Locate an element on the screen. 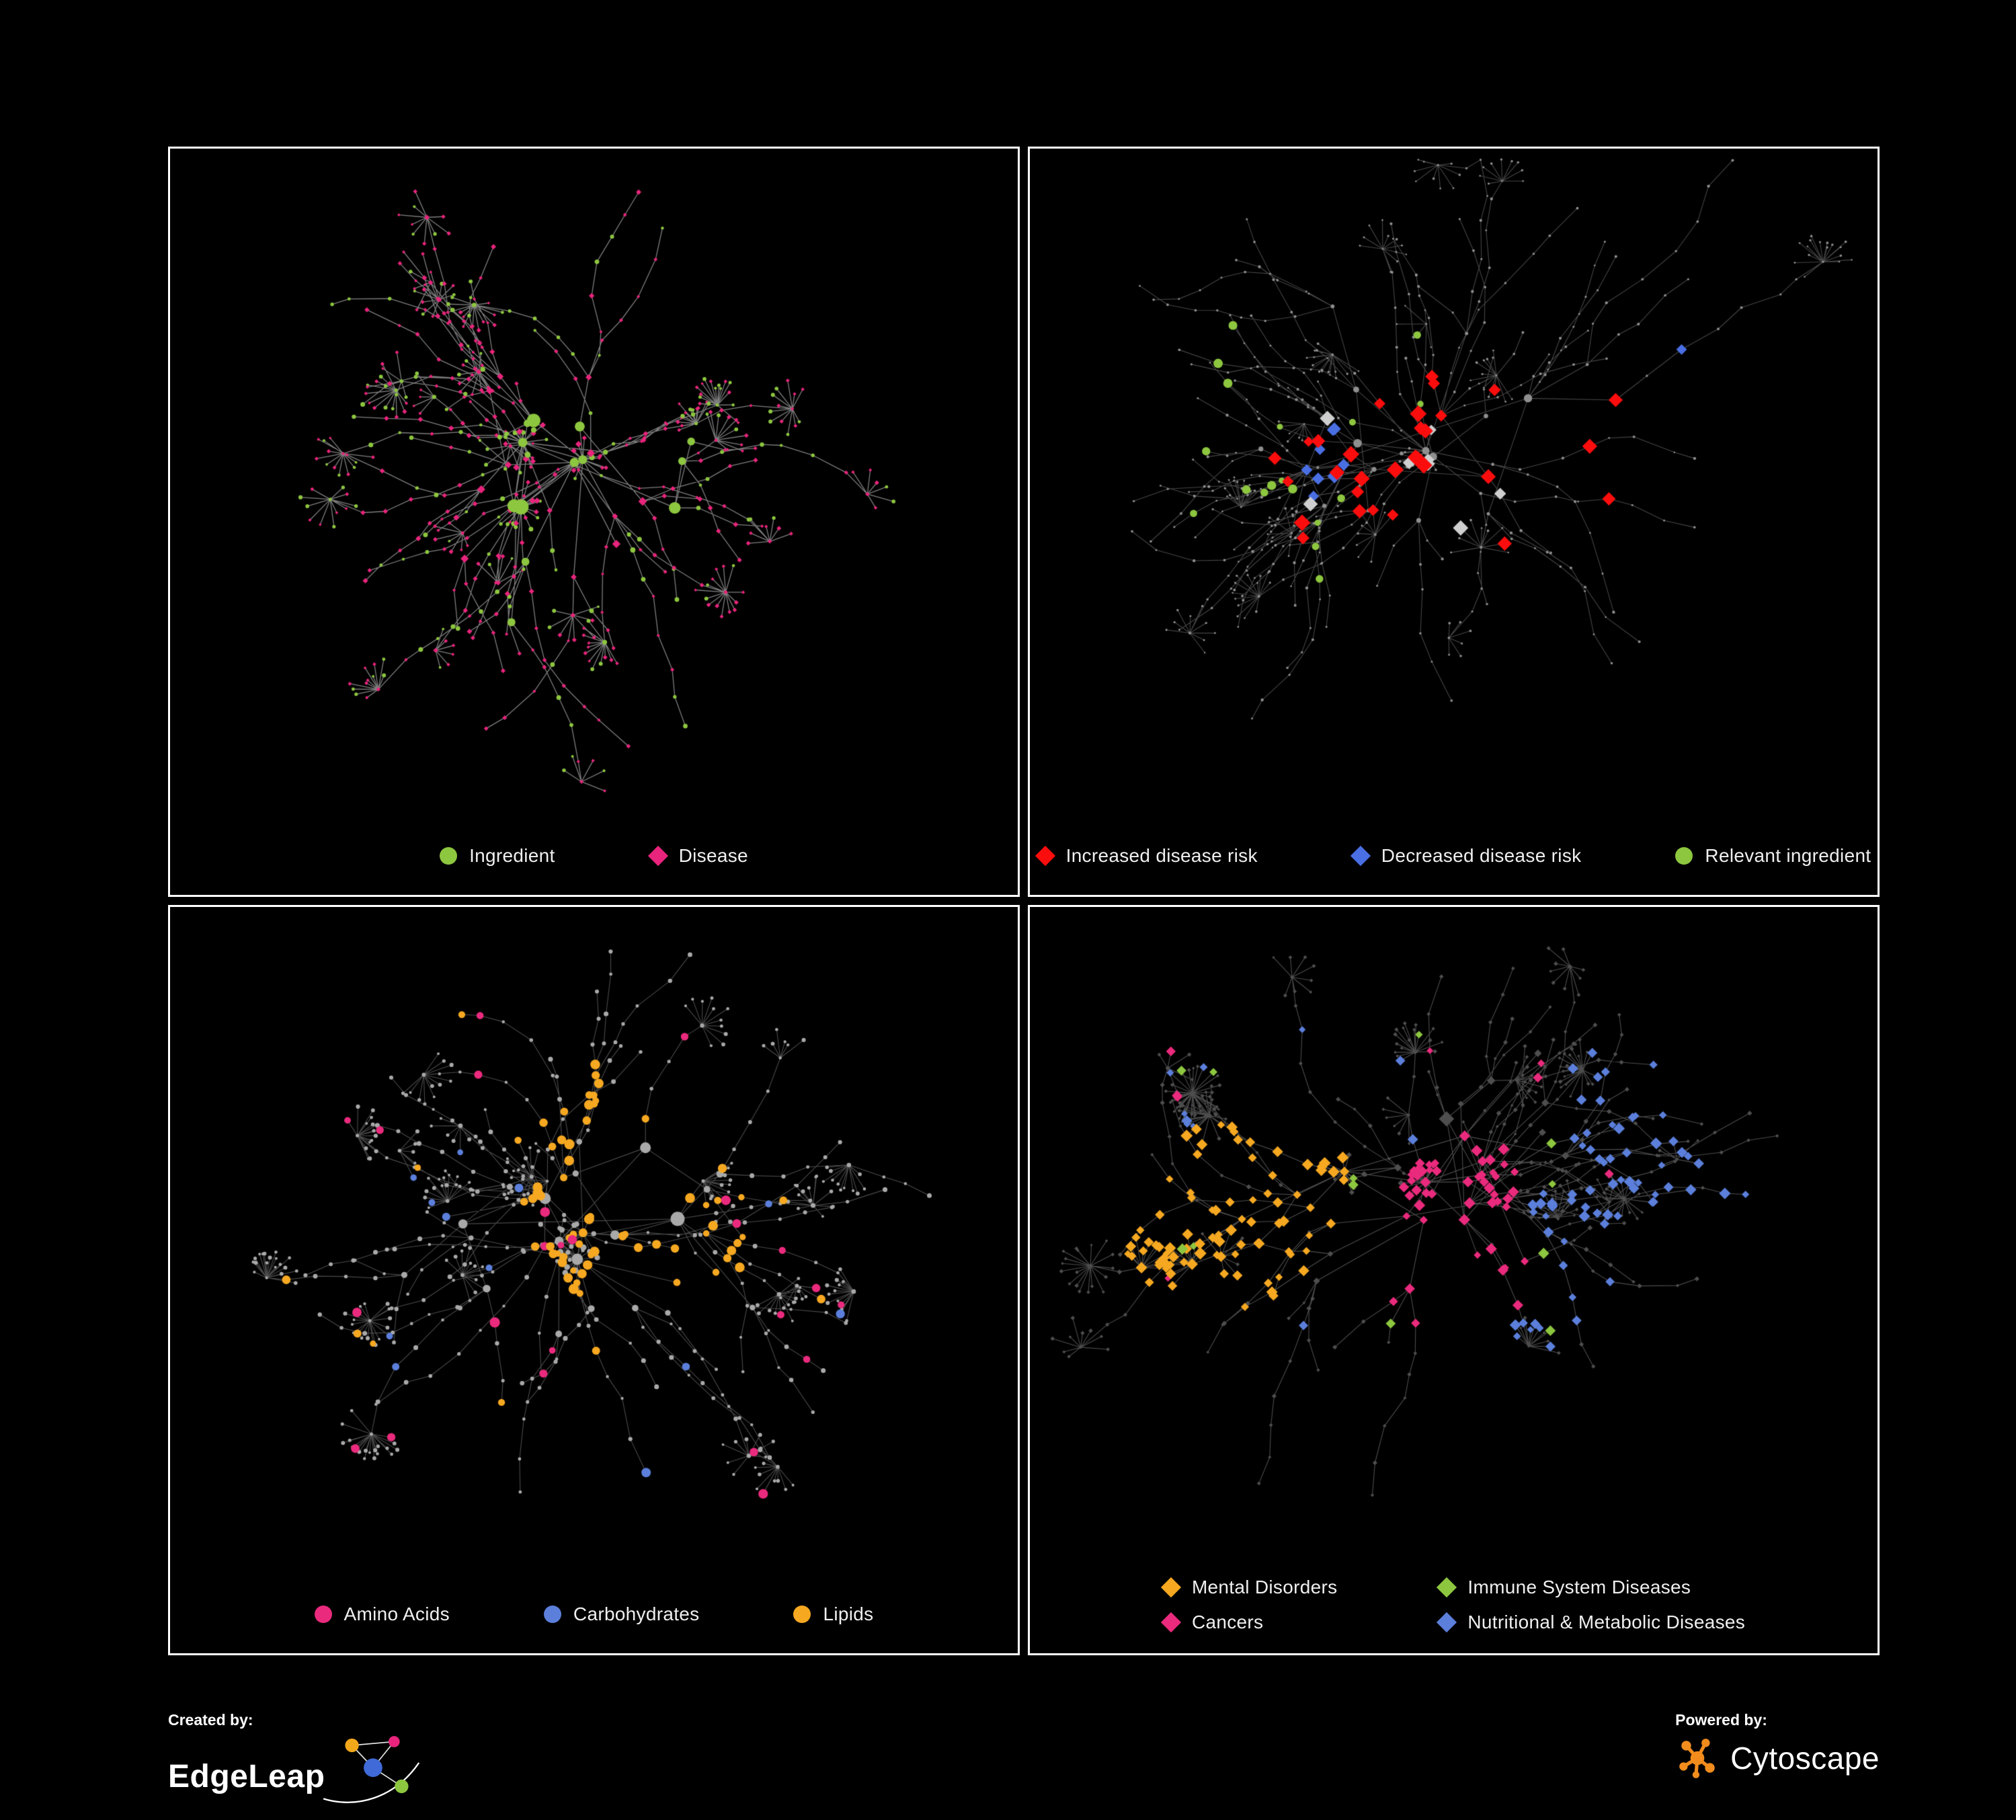 The width and height of the screenshot is (2016, 1820). legend-label: Increased disease risk is located at coordinates (1161, 855).